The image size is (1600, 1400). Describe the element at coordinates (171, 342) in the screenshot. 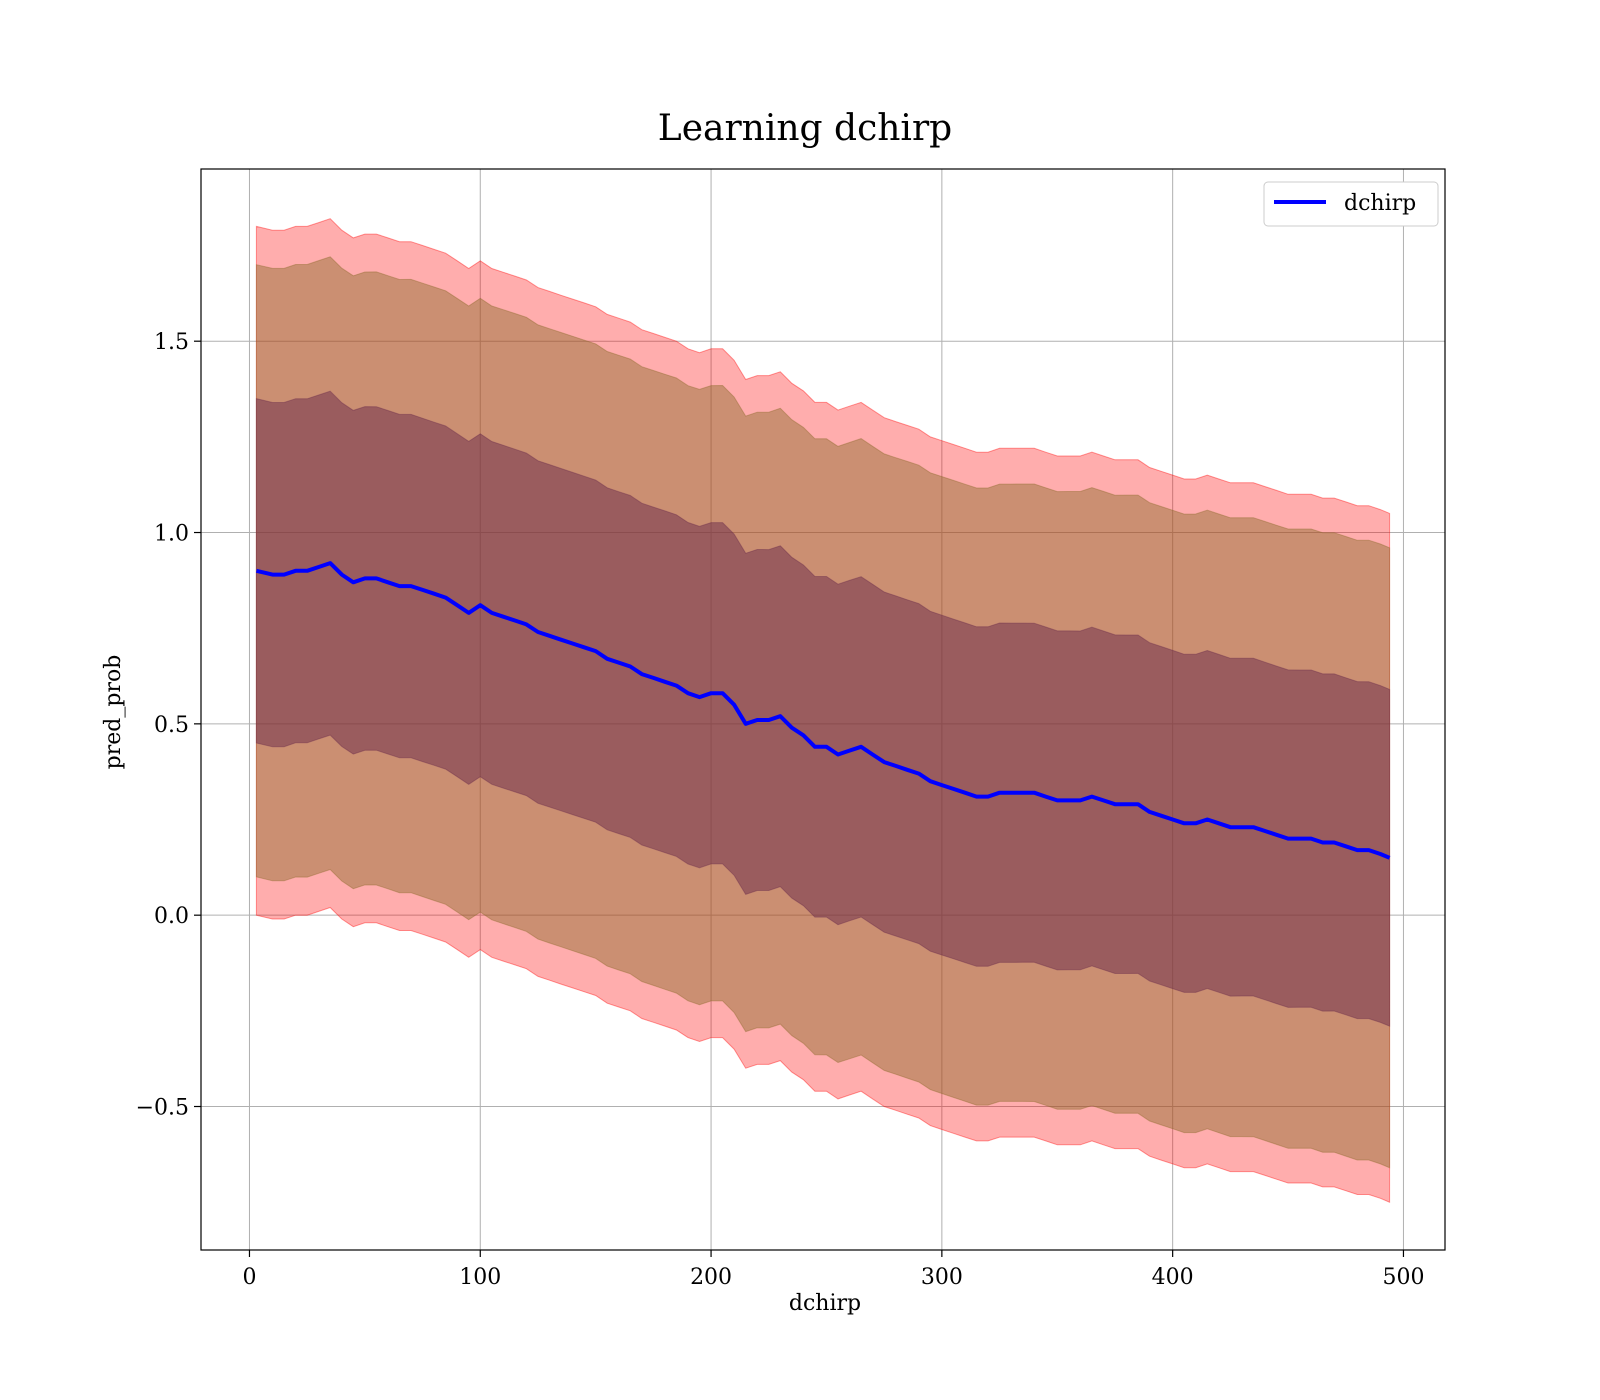

I see `y-tick-label: 1.5` at that location.